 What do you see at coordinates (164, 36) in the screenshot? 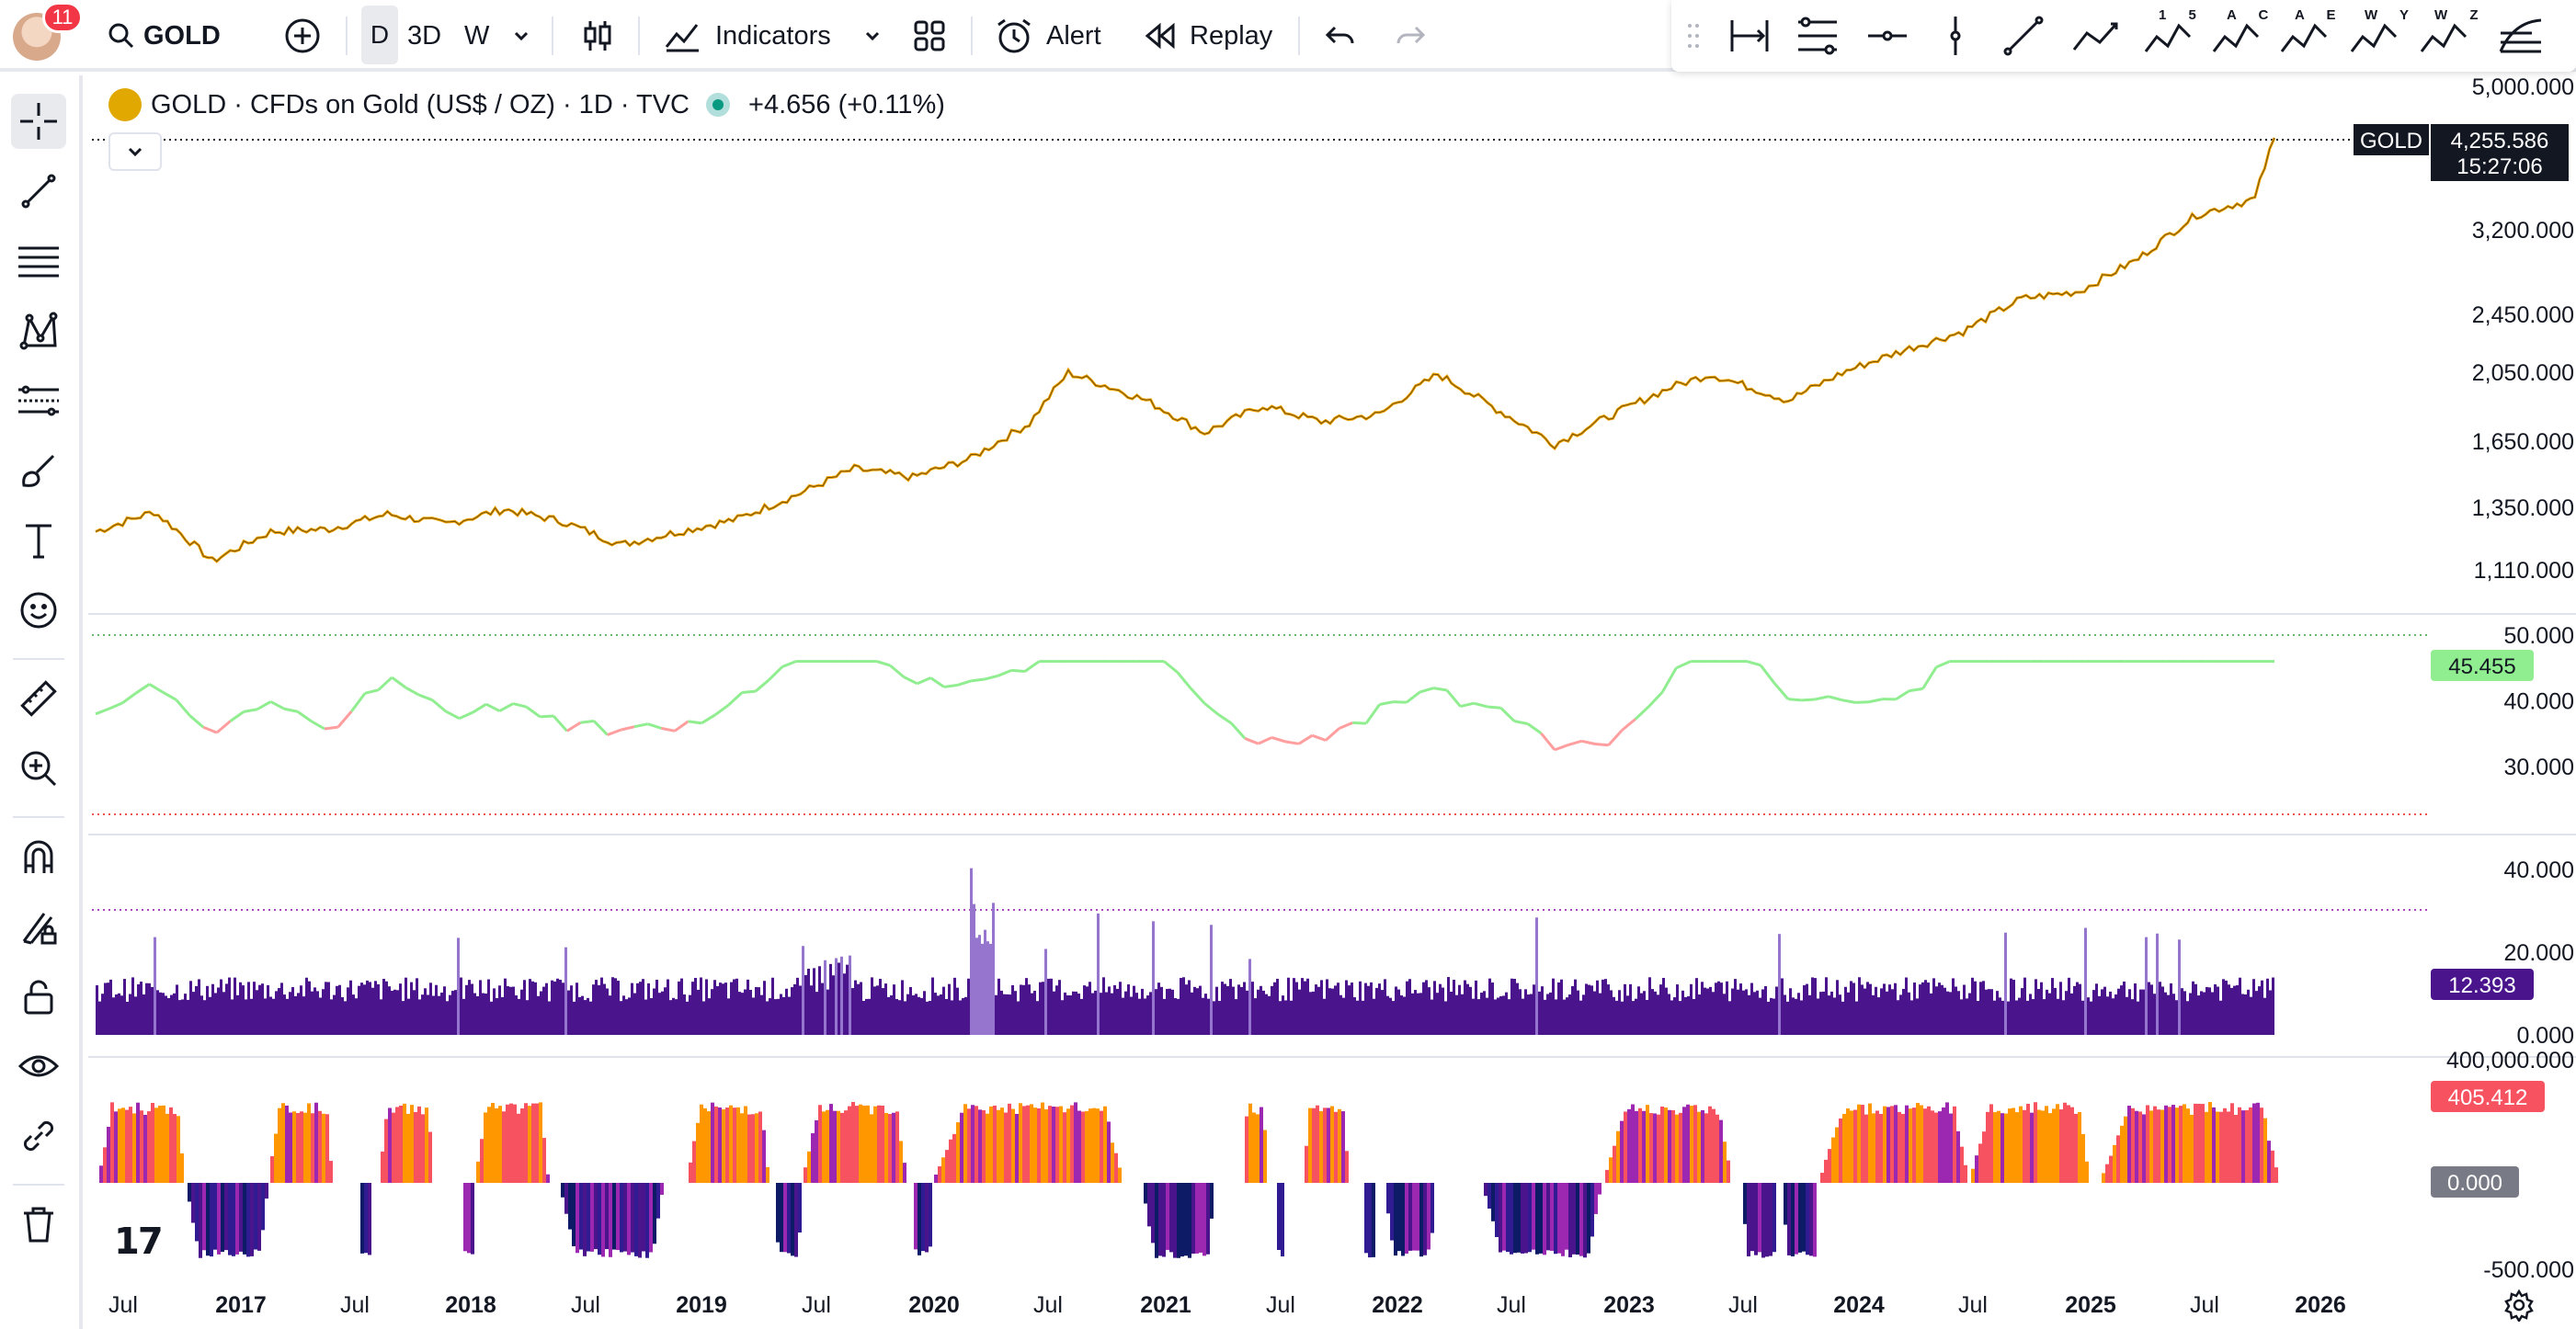
I see `symbol-search: GOLD` at bounding box center [164, 36].